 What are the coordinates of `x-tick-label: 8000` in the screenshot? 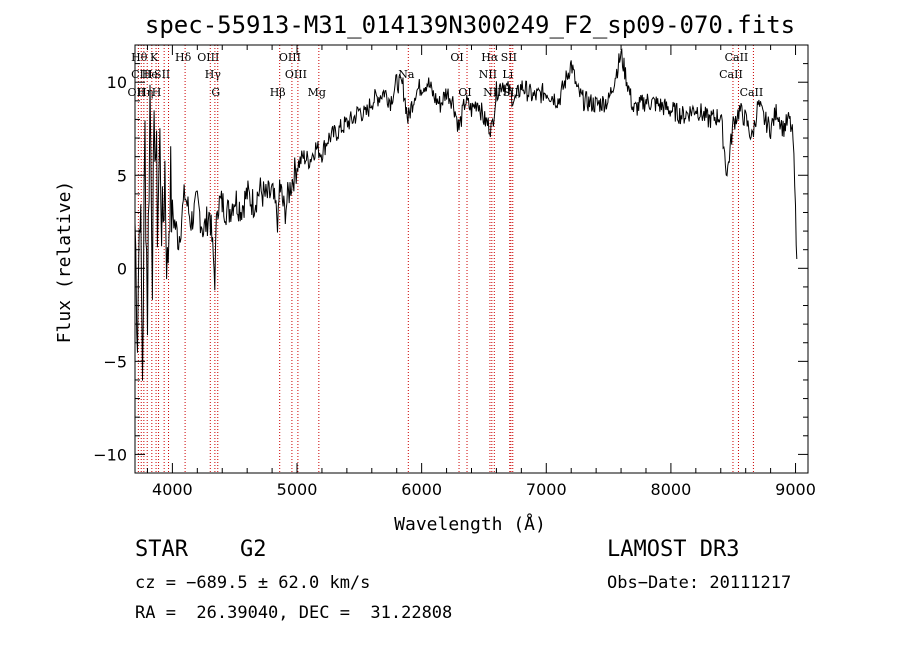 It's located at (671, 489).